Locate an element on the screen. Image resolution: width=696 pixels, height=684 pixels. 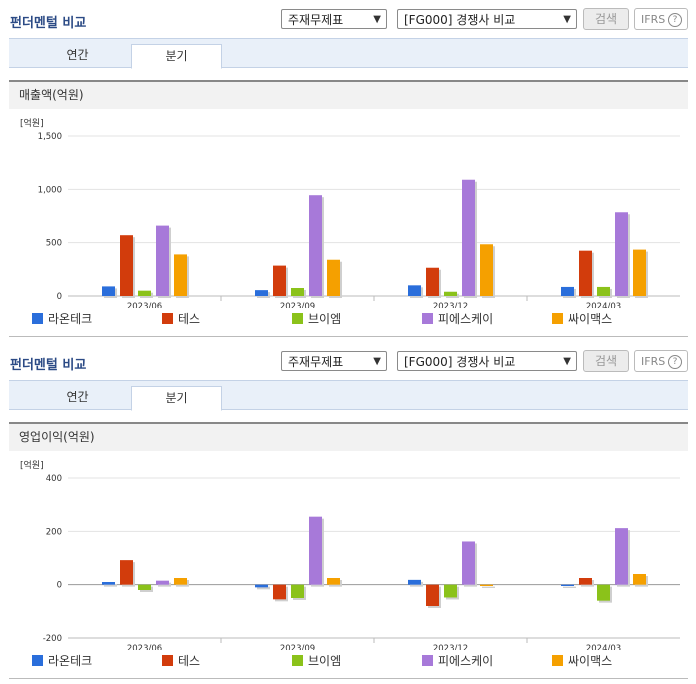
y-tick-label: 1,000 is located at coordinates (50, 190).